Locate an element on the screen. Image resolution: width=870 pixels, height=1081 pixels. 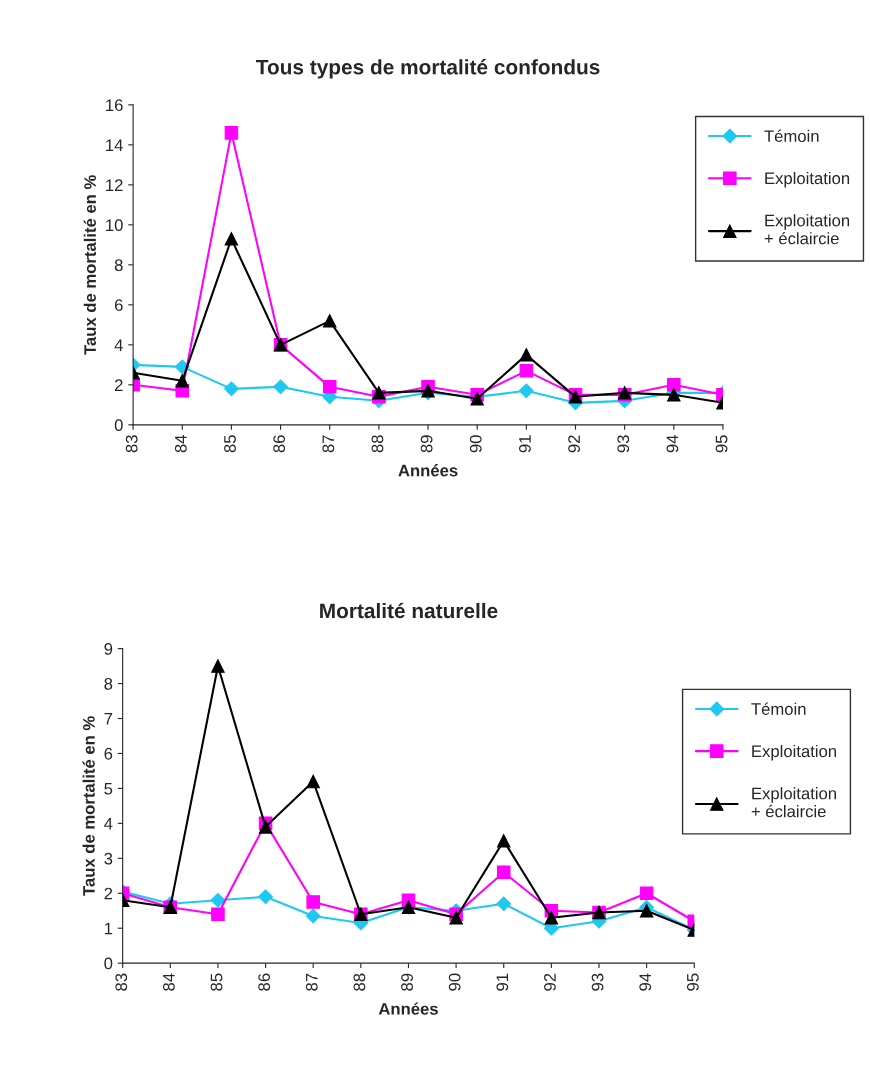
y-tick-label: 9 is located at coordinates (108, 649).